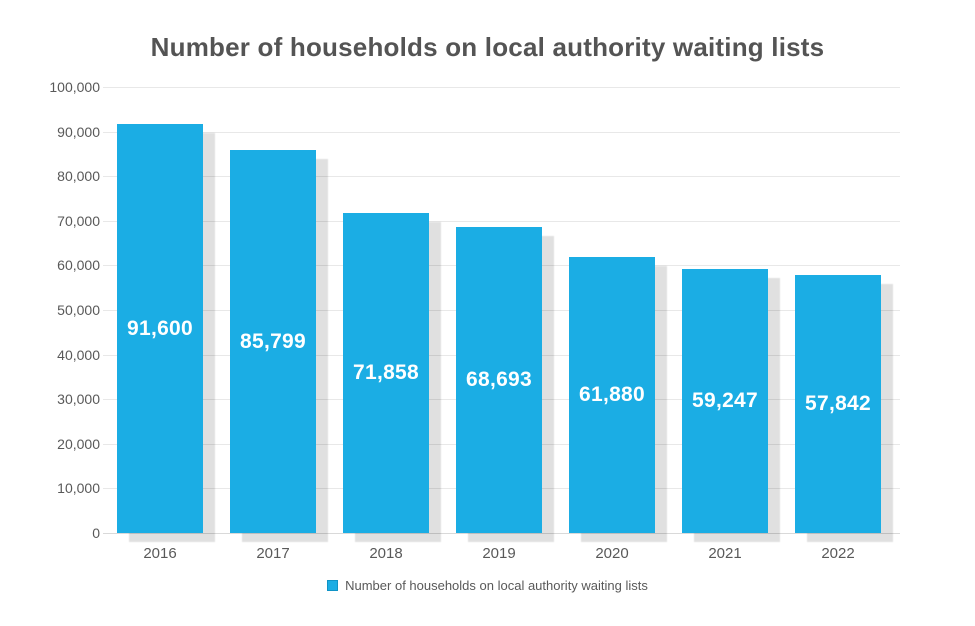 The image size is (975, 626). I want to click on x-axis-label: 2020, so click(612, 553).